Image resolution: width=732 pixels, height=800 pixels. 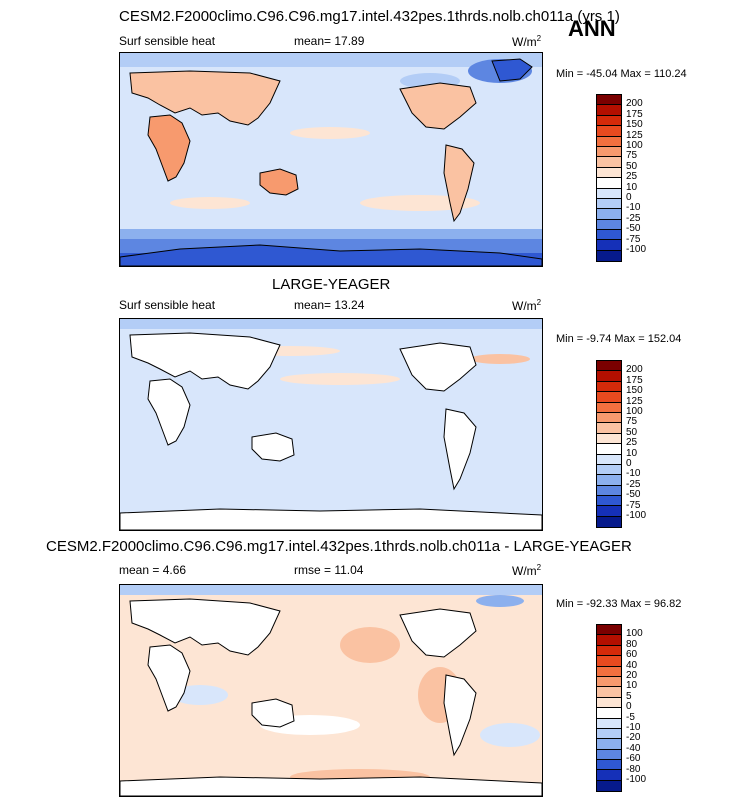 What do you see at coordinates (167, 41) in the screenshot?
I see `panel1-variable-label: Surf sensible heat` at bounding box center [167, 41].